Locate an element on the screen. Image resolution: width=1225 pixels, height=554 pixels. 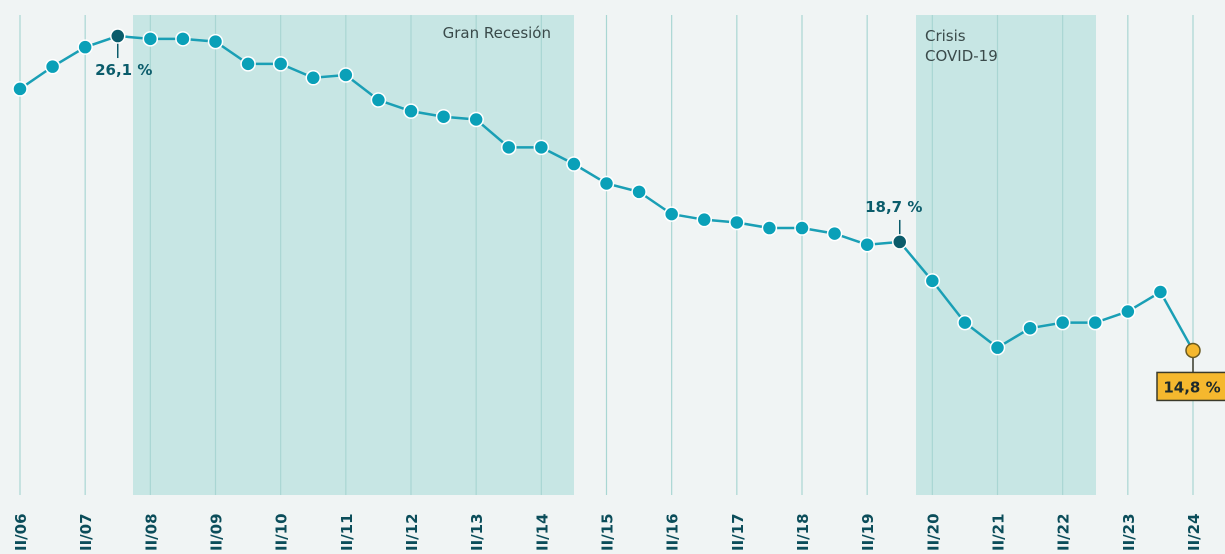
x-tick-label: II/20 is located at coordinates (933, 532).